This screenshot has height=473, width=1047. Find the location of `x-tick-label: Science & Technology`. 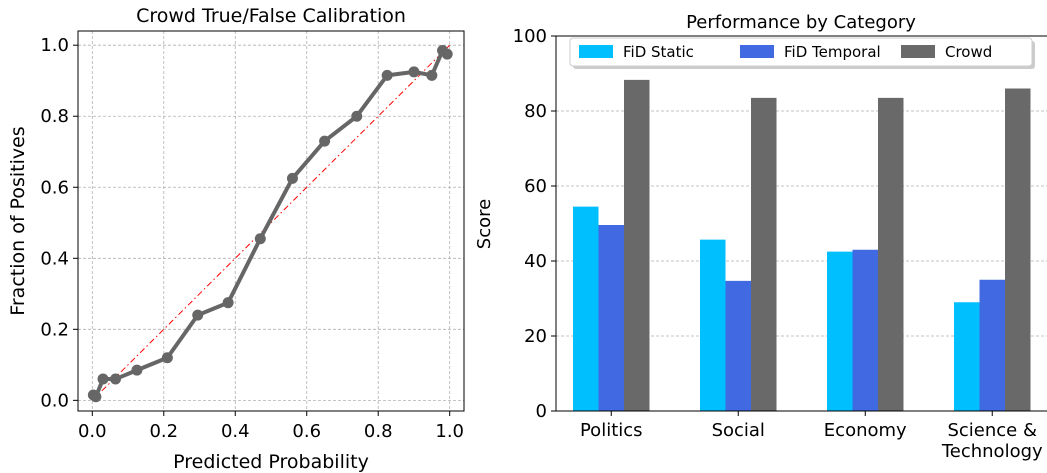

x-tick-label: Science & Technology is located at coordinates (992, 441).